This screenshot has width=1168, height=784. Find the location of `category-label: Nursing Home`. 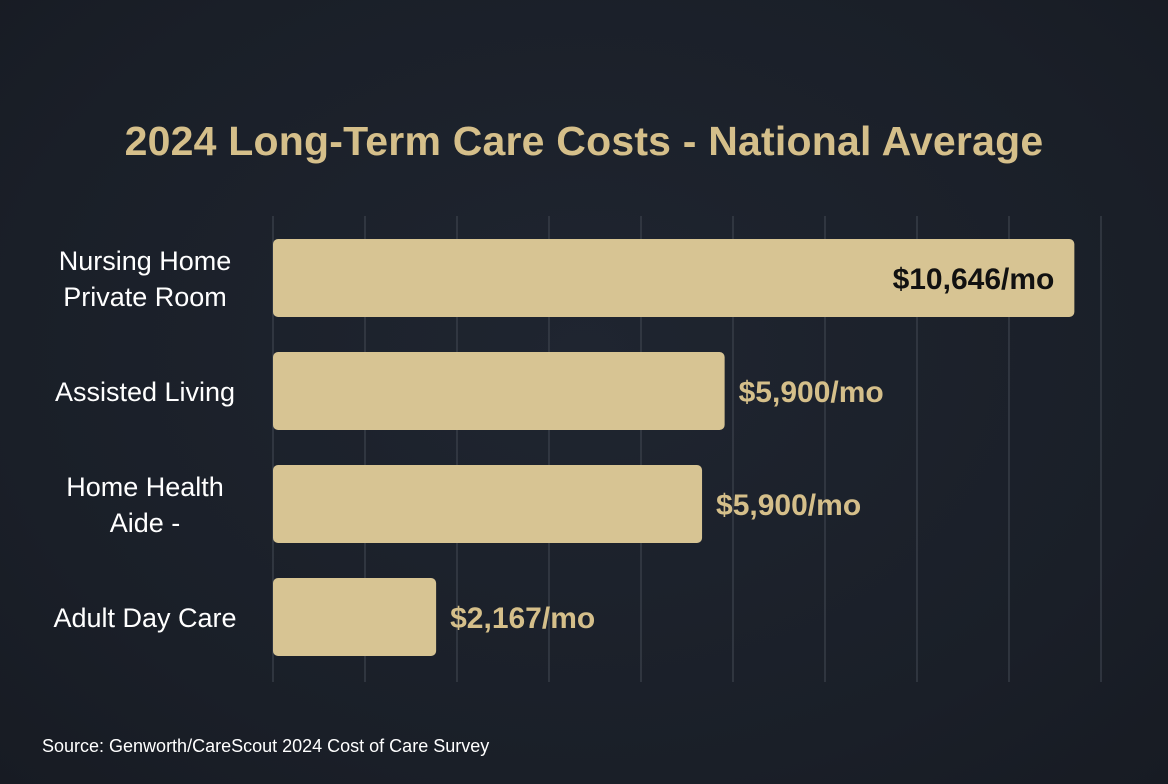

category-label: Nursing Home is located at coordinates (145, 261).